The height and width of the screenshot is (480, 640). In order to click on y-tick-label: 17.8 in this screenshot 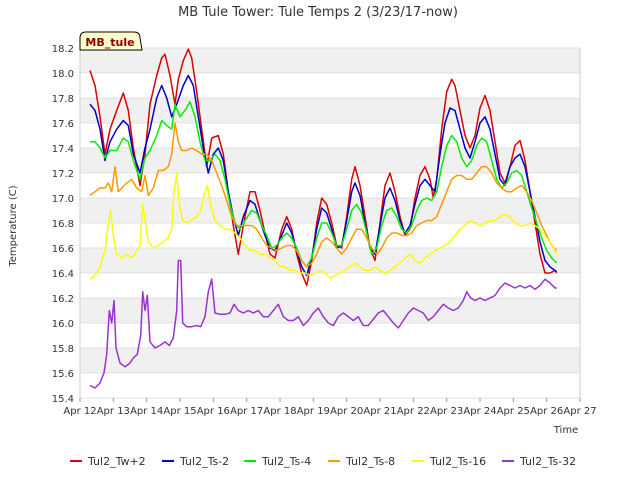, I will do `click(63, 99)`.